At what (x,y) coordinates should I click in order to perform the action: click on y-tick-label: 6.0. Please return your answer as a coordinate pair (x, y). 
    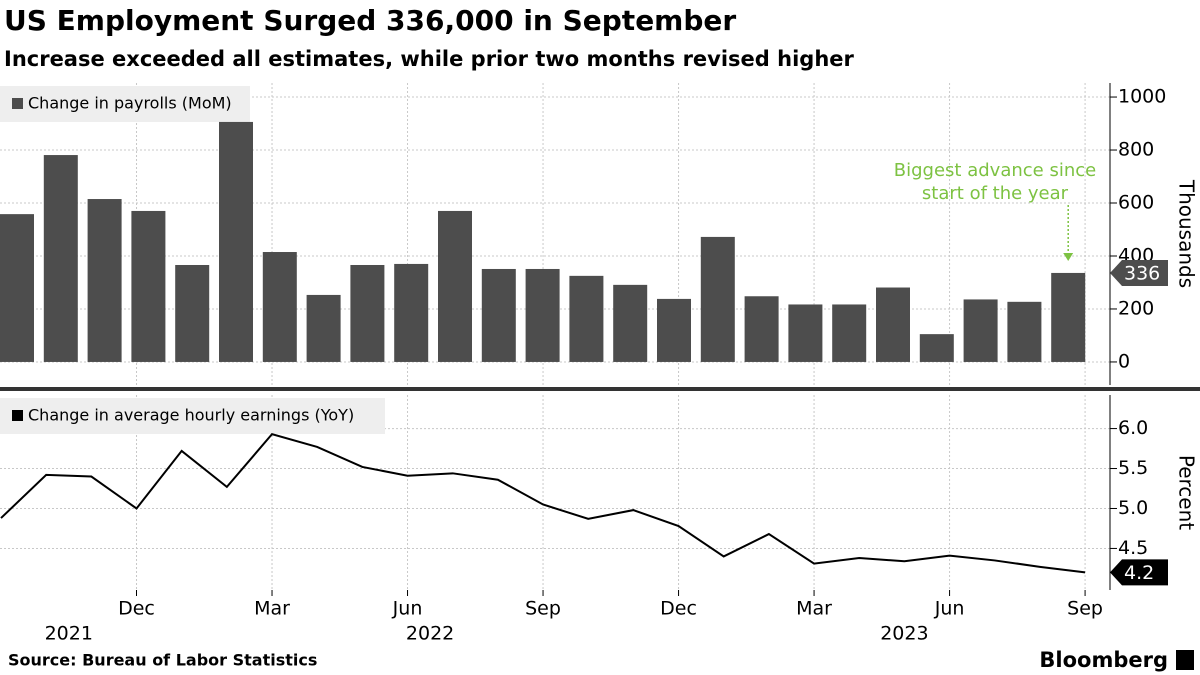
    Looking at the image, I should click on (1133, 428).